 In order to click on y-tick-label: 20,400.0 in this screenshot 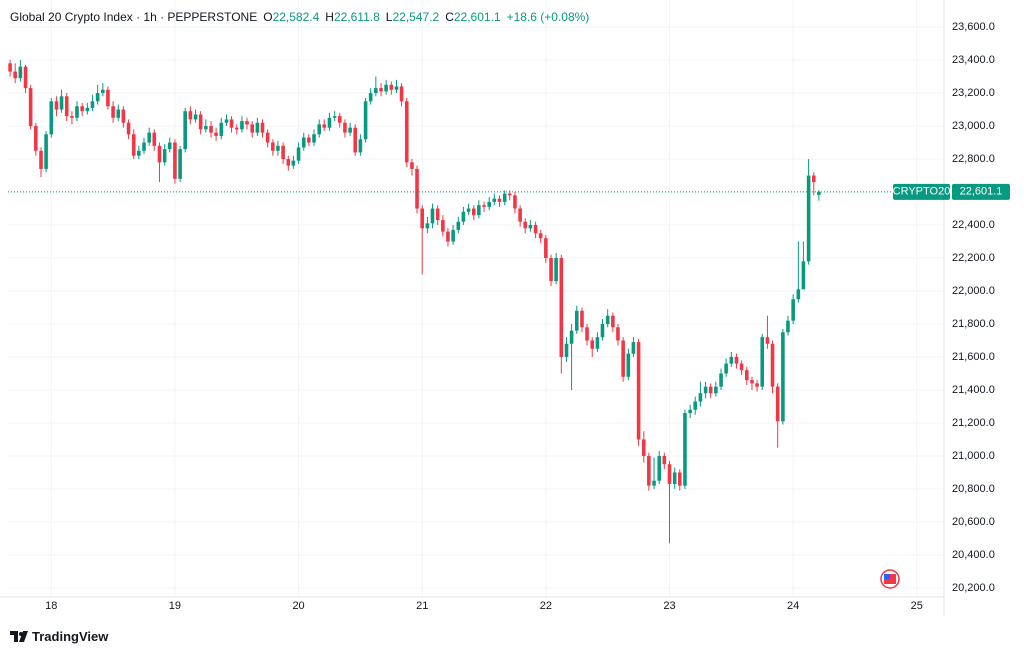, I will do `click(973, 555)`.